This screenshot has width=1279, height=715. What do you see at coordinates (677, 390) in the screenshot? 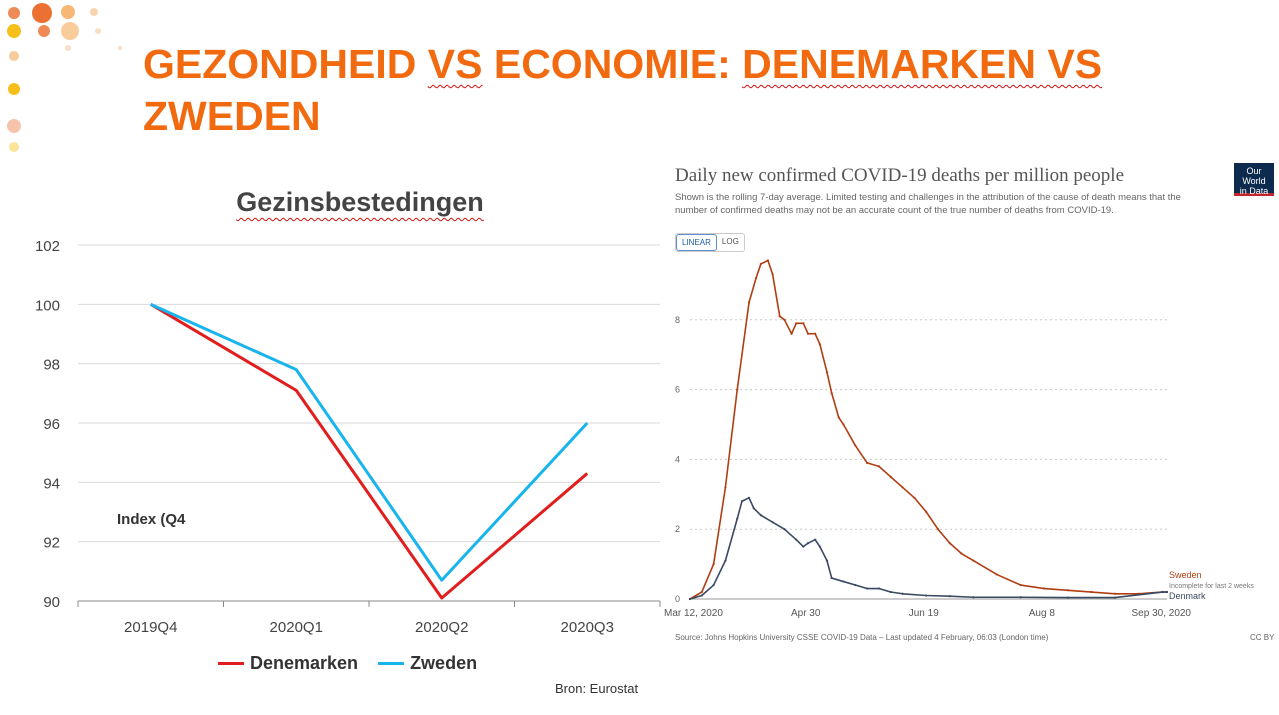
I see `y-tick-label: 6` at bounding box center [677, 390].